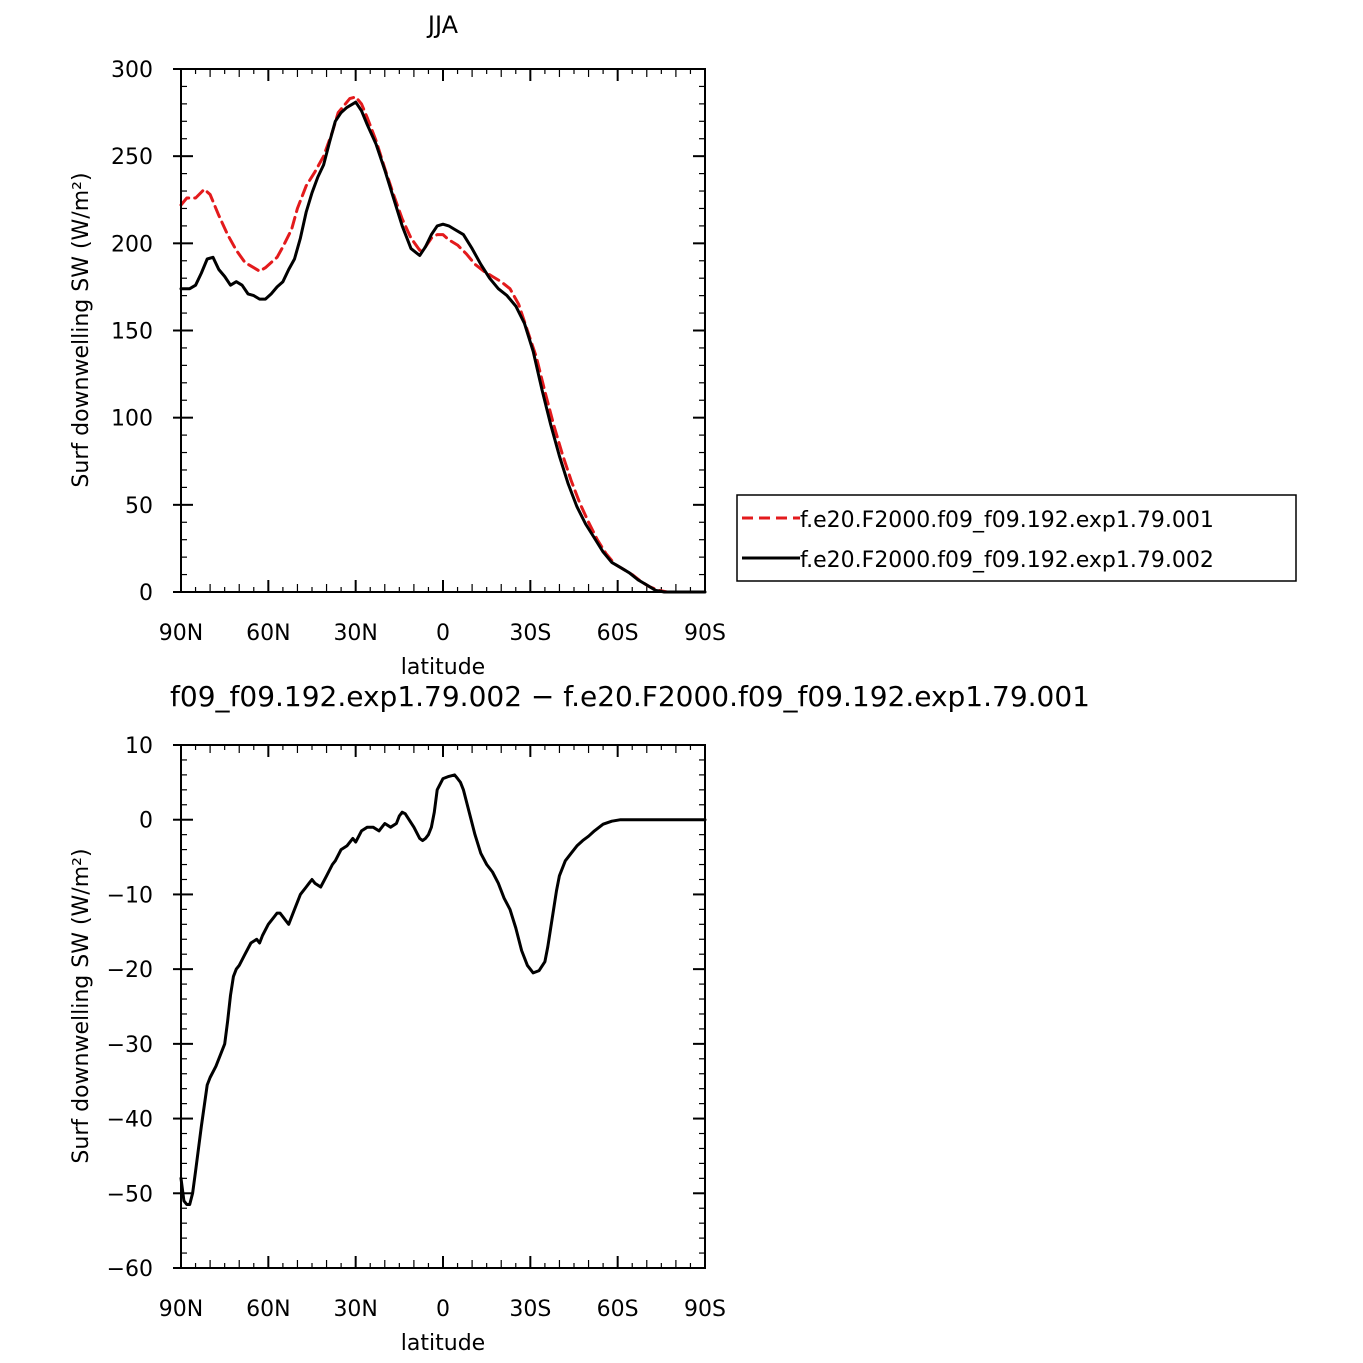 Image resolution: width=1363 pixels, height=1363 pixels. I want to click on bottom-x-tick-label: 60N, so click(268, 1309).